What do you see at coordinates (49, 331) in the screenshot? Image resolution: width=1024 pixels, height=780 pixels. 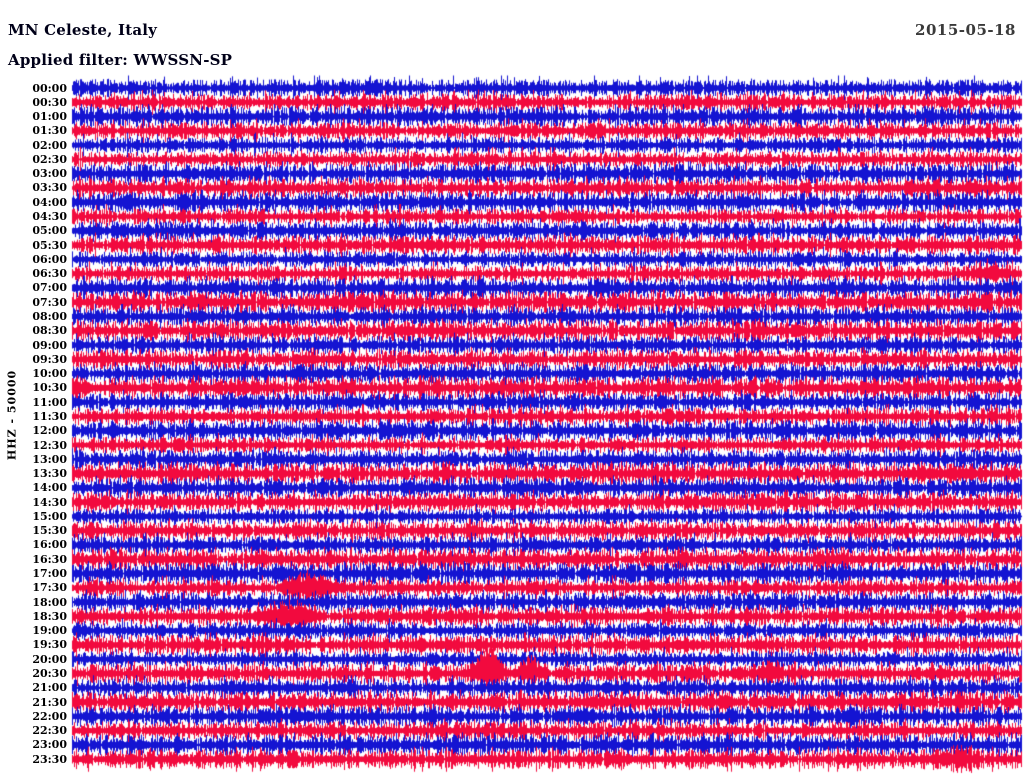 I see `time-label: 08:30` at bounding box center [49, 331].